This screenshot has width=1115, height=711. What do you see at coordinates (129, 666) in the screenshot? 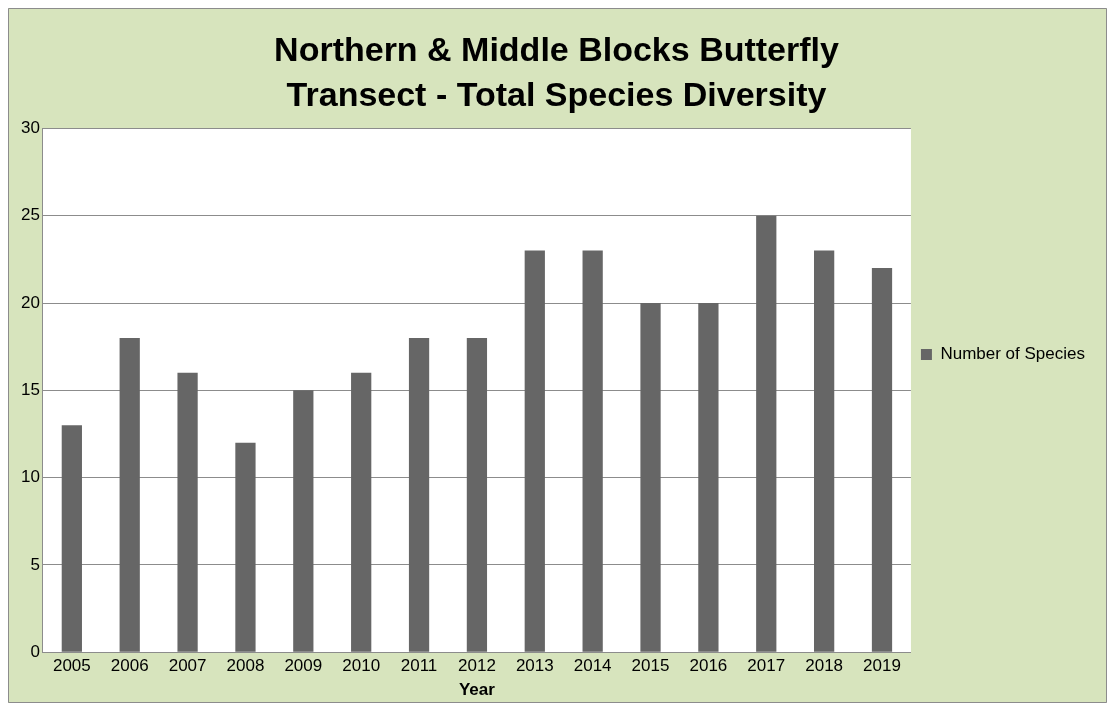
I see `x-tick-label: 2006` at bounding box center [129, 666].